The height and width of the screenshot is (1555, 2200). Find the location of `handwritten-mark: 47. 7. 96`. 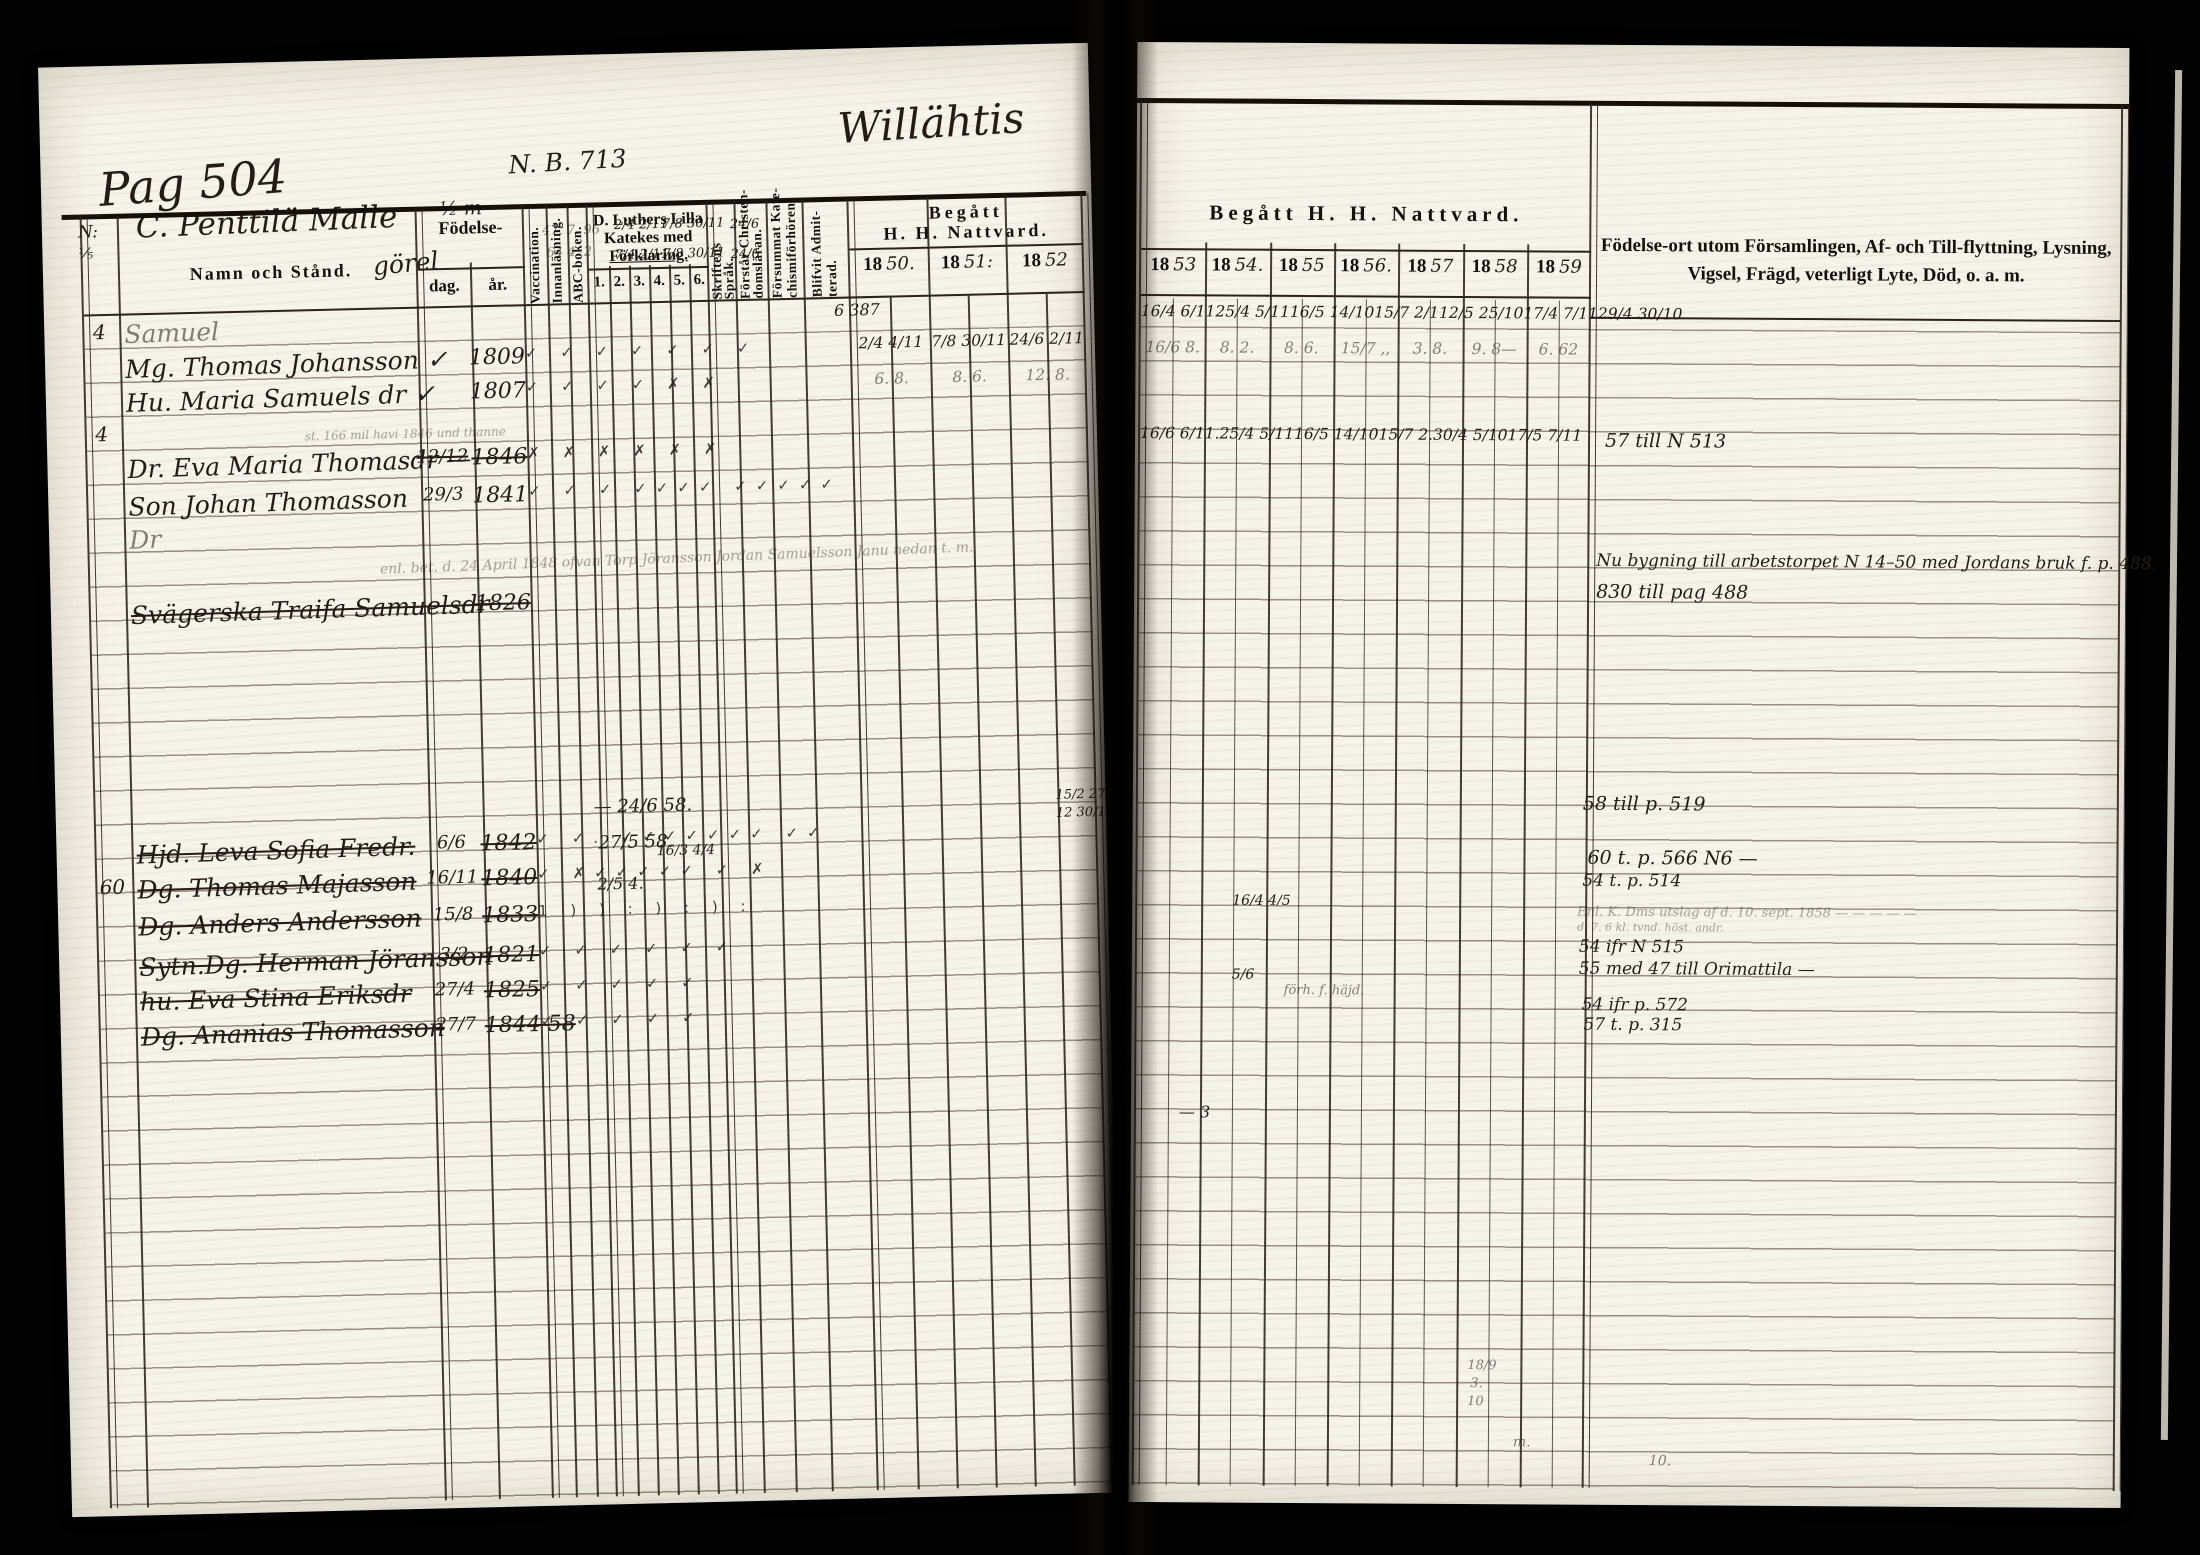

handwritten-mark: 47. 7. 96 is located at coordinates (571, 230).